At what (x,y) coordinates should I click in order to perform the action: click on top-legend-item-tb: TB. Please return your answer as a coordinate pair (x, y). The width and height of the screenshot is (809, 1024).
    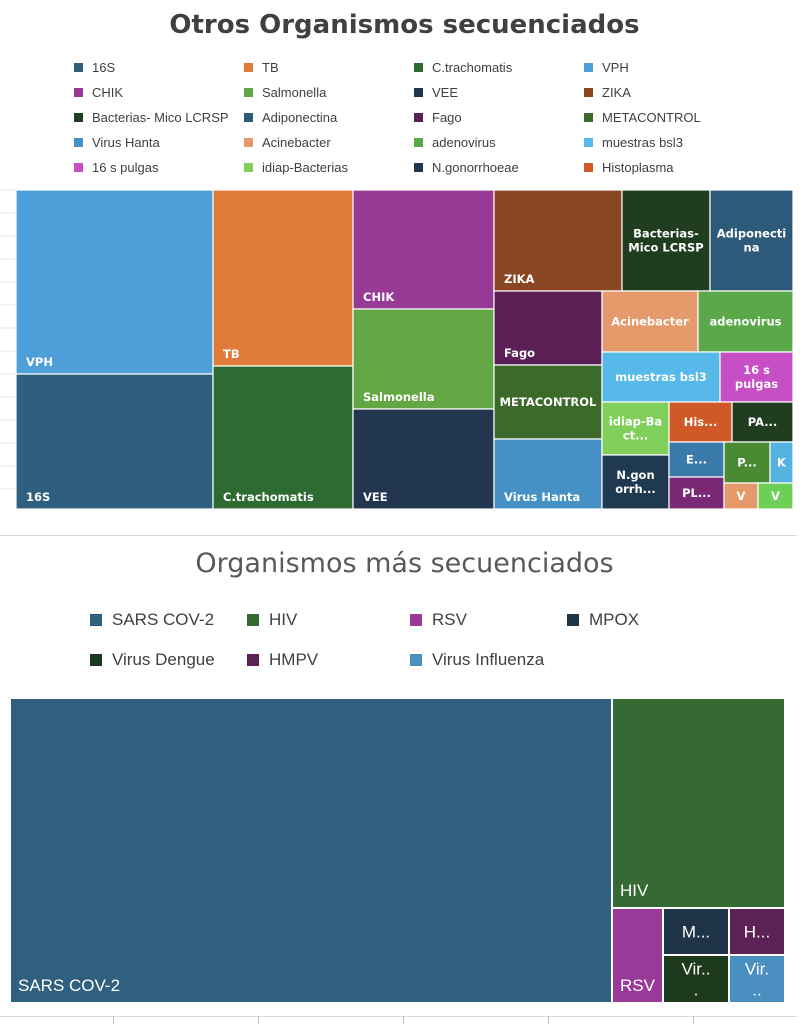
    Looking at the image, I should click on (261, 67).